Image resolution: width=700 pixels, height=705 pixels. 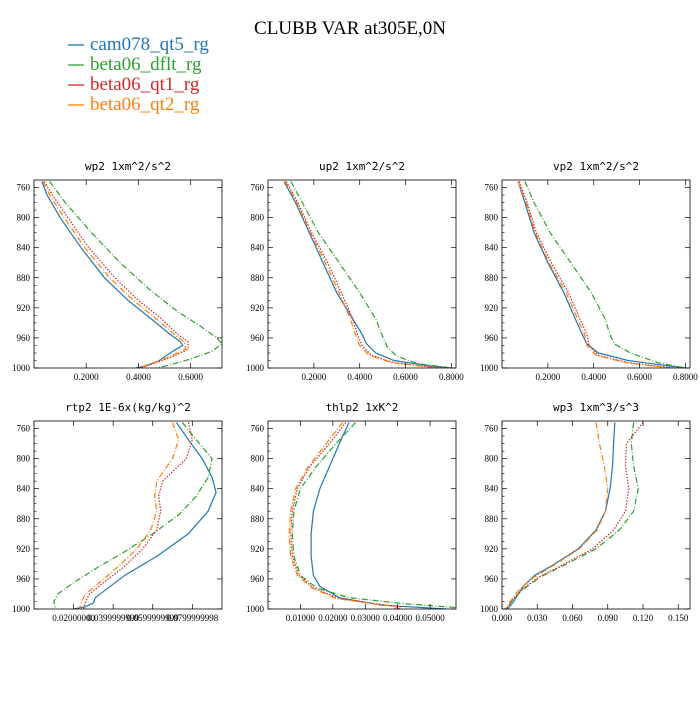 I want to click on x-tick-label: 0.0399999999, so click(x=113, y=618).